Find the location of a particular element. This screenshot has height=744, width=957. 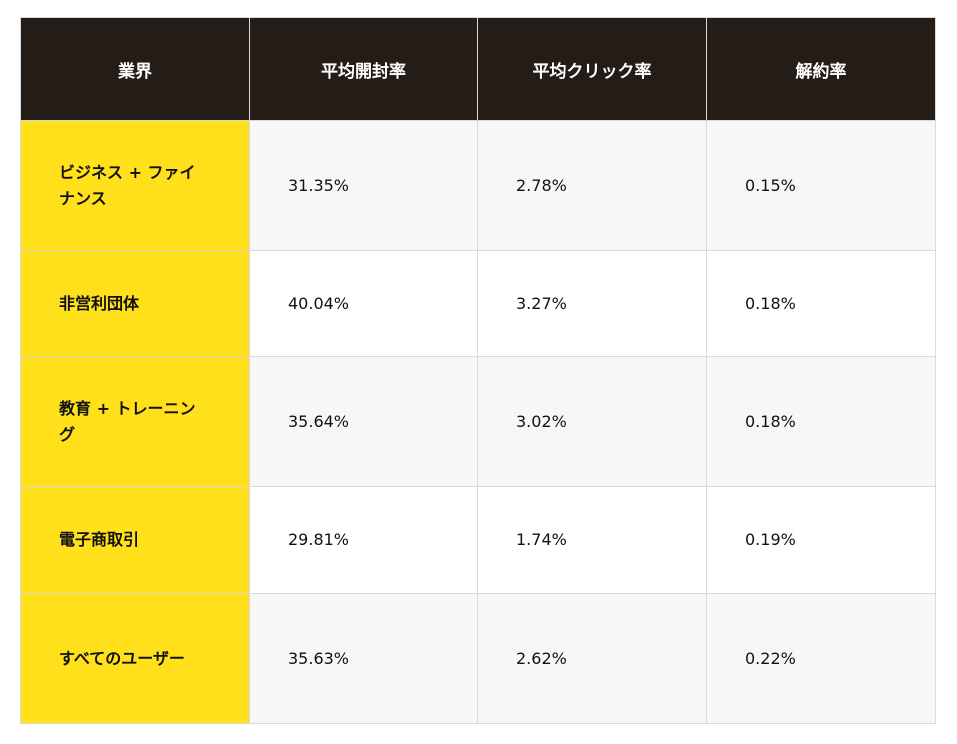

header-industry: 業界 is located at coordinates (135, 69).